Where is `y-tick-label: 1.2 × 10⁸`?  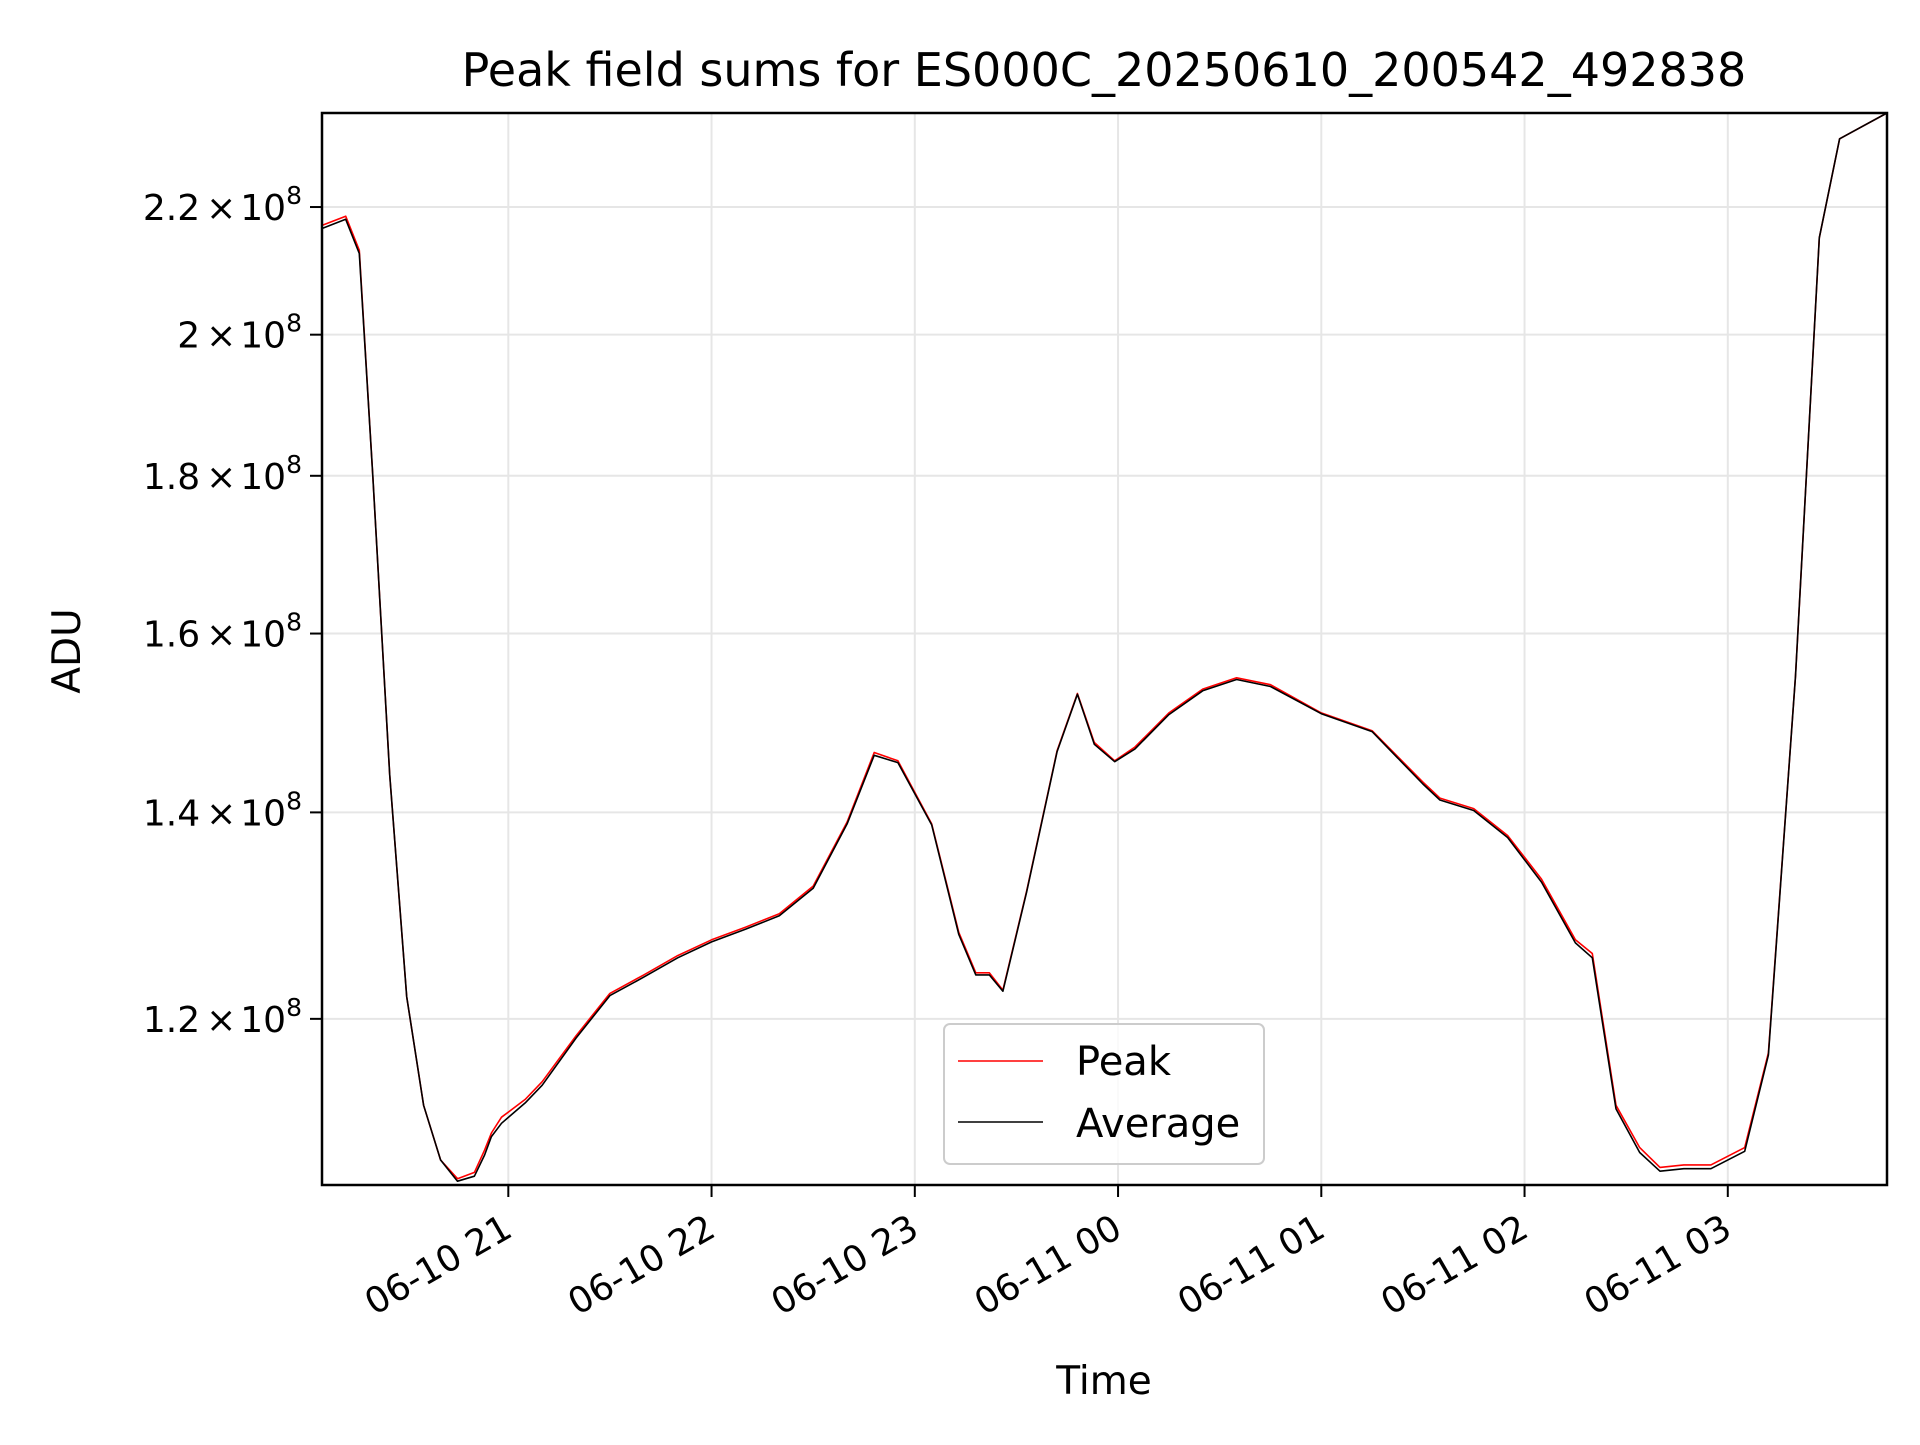
y-tick-label: 1.2 × 10⁸ is located at coordinates (222, 1017).